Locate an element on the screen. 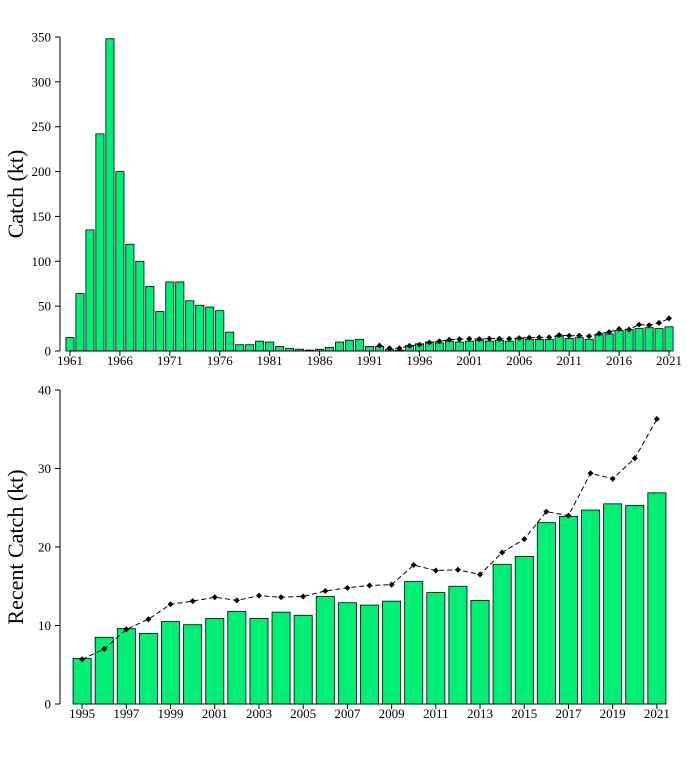 The height and width of the screenshot is (777, 700). x-tick-label: 2009 is located at coordinates (392, 713).